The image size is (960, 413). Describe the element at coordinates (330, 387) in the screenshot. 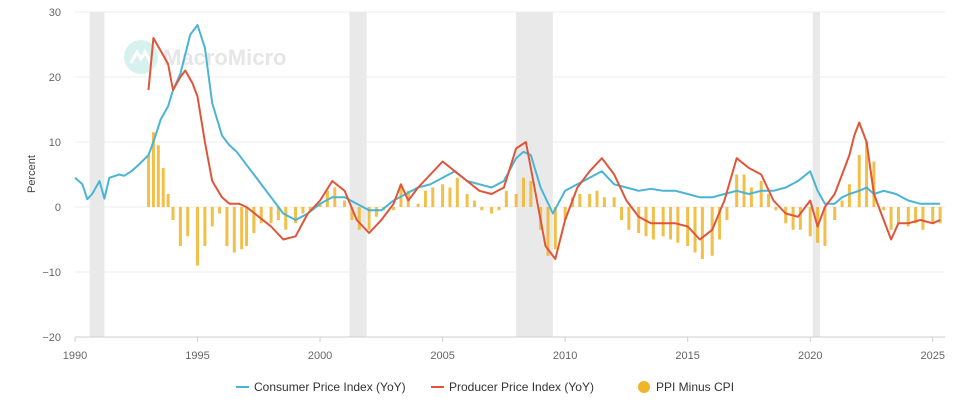

I see `legend-label: Consumer Price Index (YoY)` at that location.